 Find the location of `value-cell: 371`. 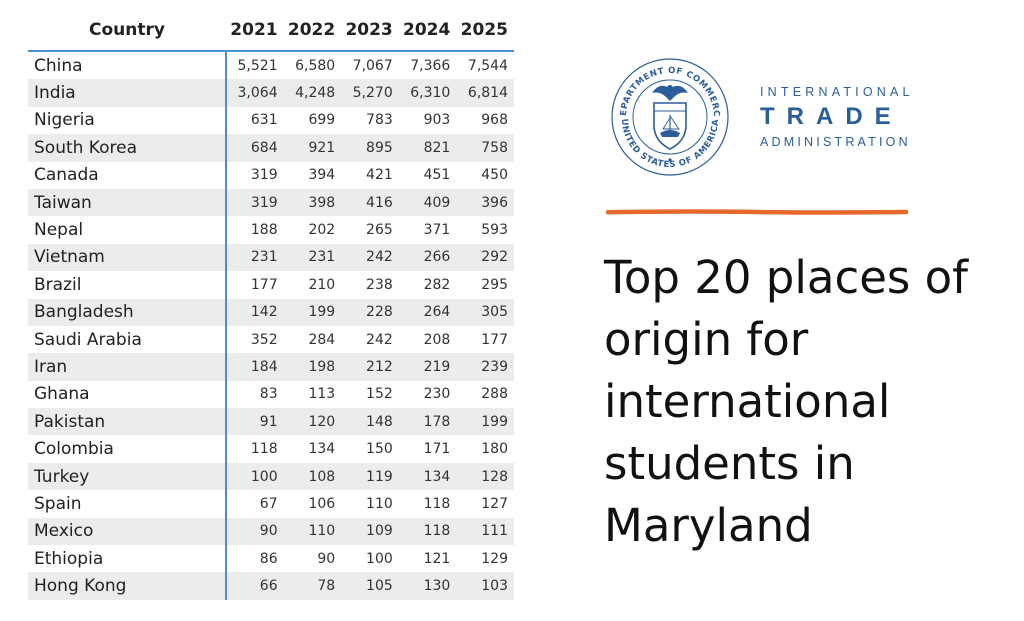

value-cell: 371 is located at coordinates (427, 230).